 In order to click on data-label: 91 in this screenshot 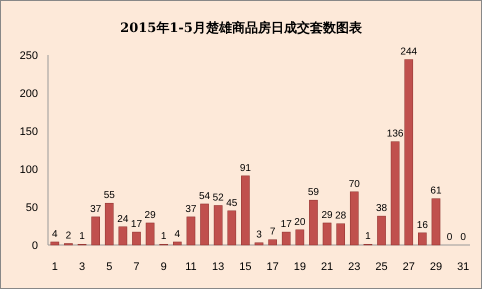, I will do `click(246, 168)`.